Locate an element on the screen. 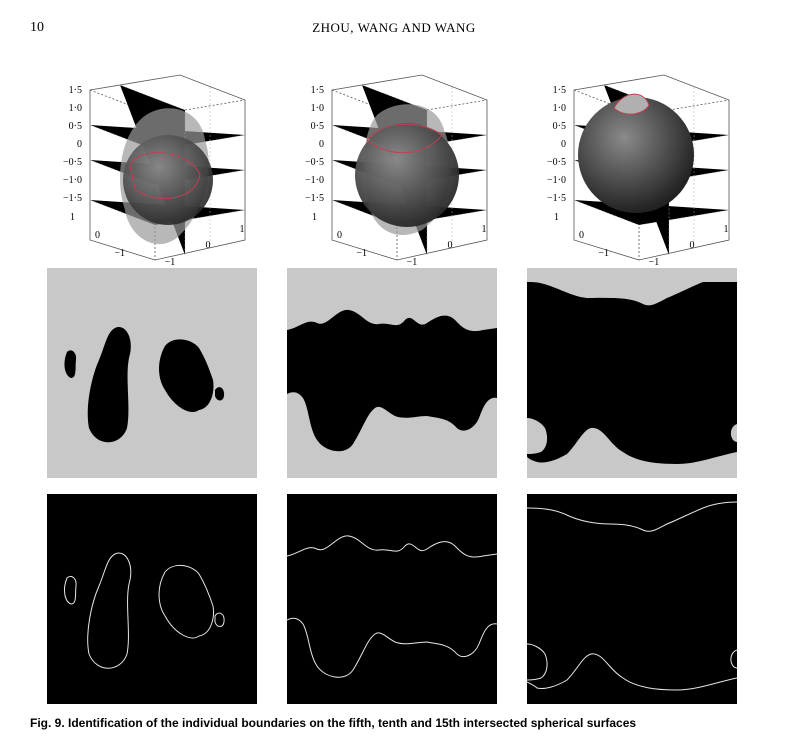 The height and width of the screenshot is (755, 788). page-number: 10 is located at coordinates (37, 27).